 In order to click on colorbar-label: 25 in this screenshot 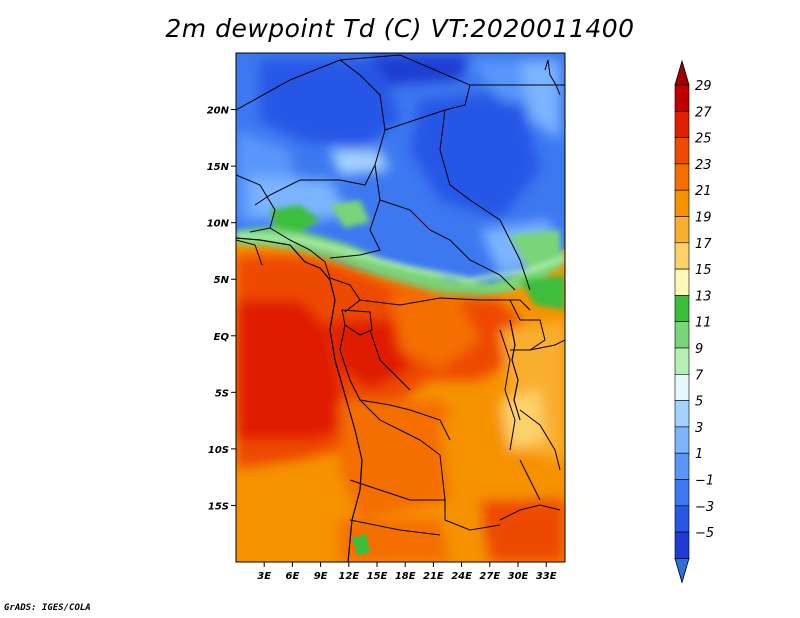, I will do `click(703, 139)`.